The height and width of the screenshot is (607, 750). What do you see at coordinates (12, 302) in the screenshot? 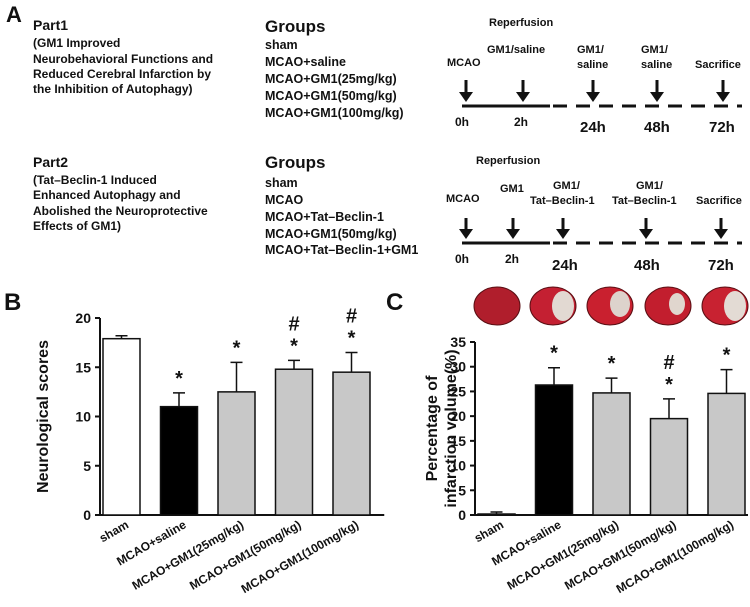
I see `panel-label: B` at bounding box center [12, 302].